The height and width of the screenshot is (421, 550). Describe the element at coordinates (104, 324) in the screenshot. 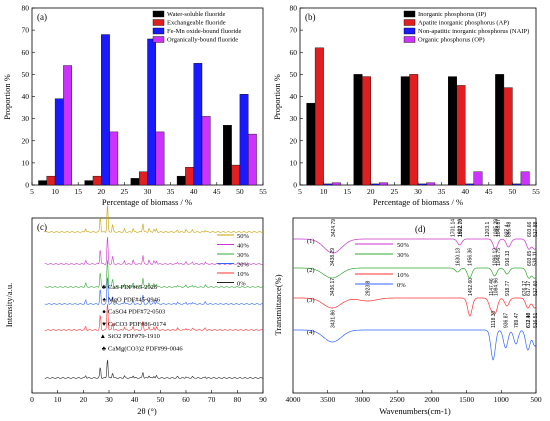

I see `c-phase-symbol: ♥` at that location.